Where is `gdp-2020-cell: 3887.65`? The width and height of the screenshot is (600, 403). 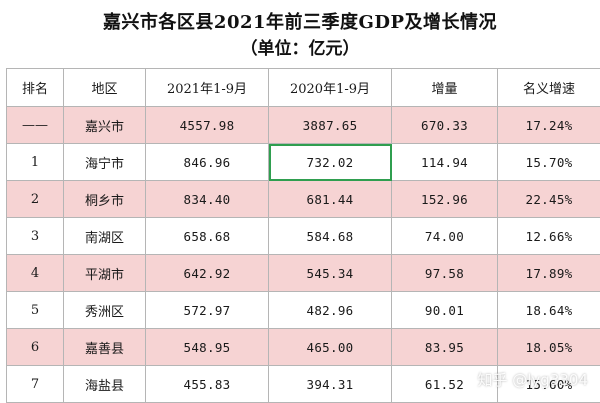 gdp-2020-cell: 3887.65 is located at coordinates (330, 125).